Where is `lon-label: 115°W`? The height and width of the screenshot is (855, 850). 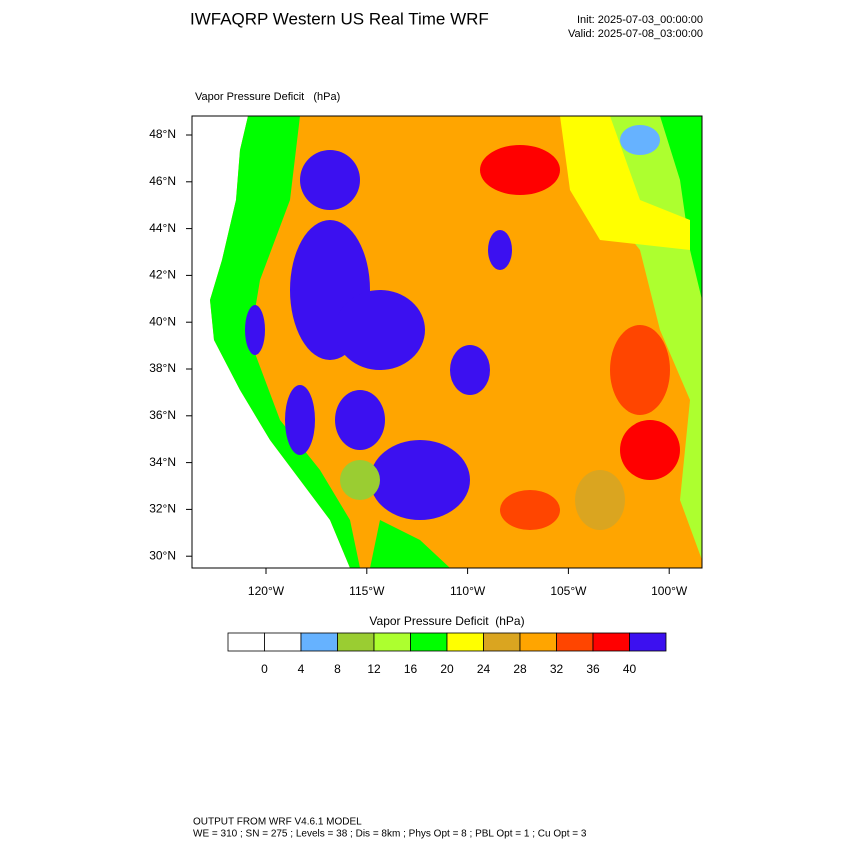
lon-label: 115°W is located at coordinates (367, 591).